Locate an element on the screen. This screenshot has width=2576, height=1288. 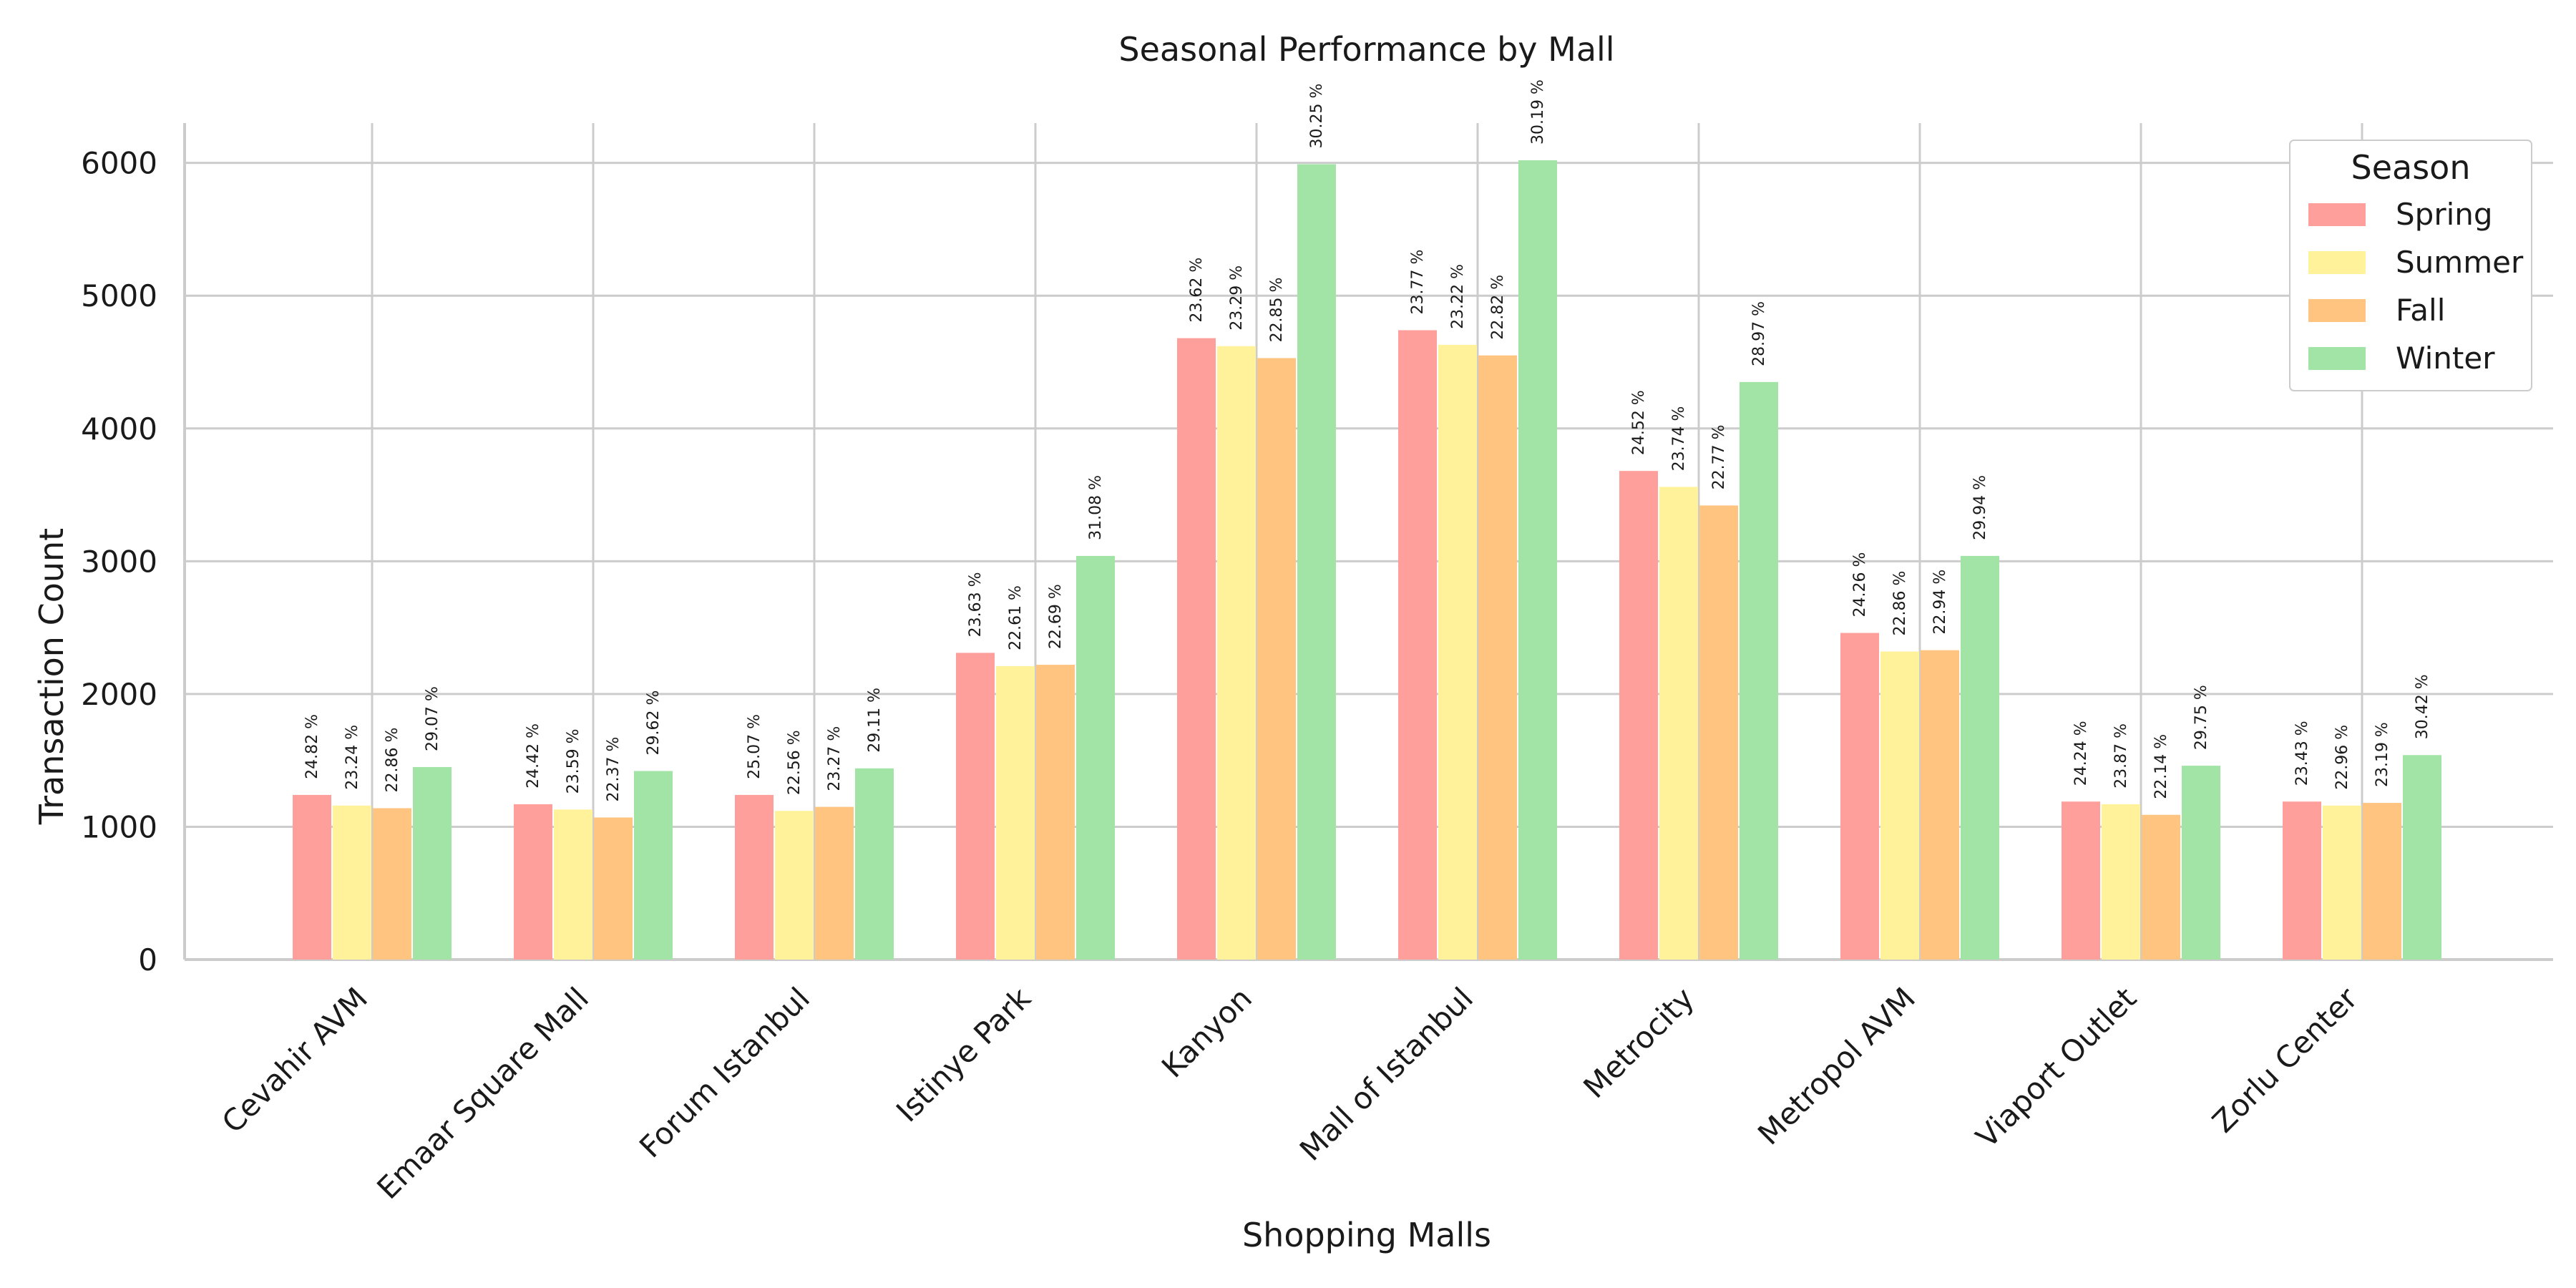
bar-value-label: 28.97 % is located at coordinates (1759, 333).